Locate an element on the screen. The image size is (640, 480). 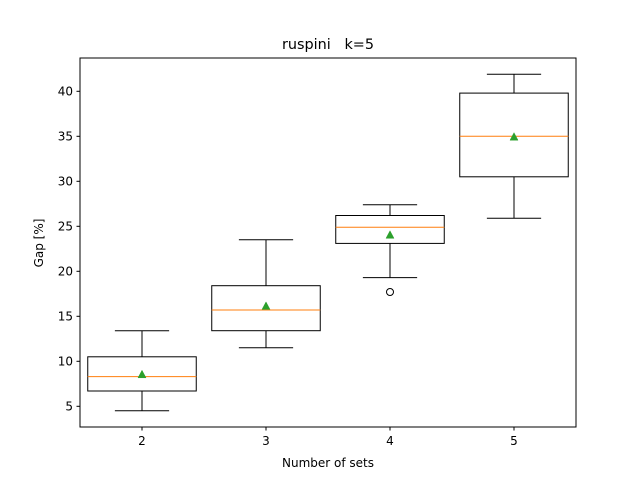
y-tick-label: 20 is located at coordinates (65, 272).